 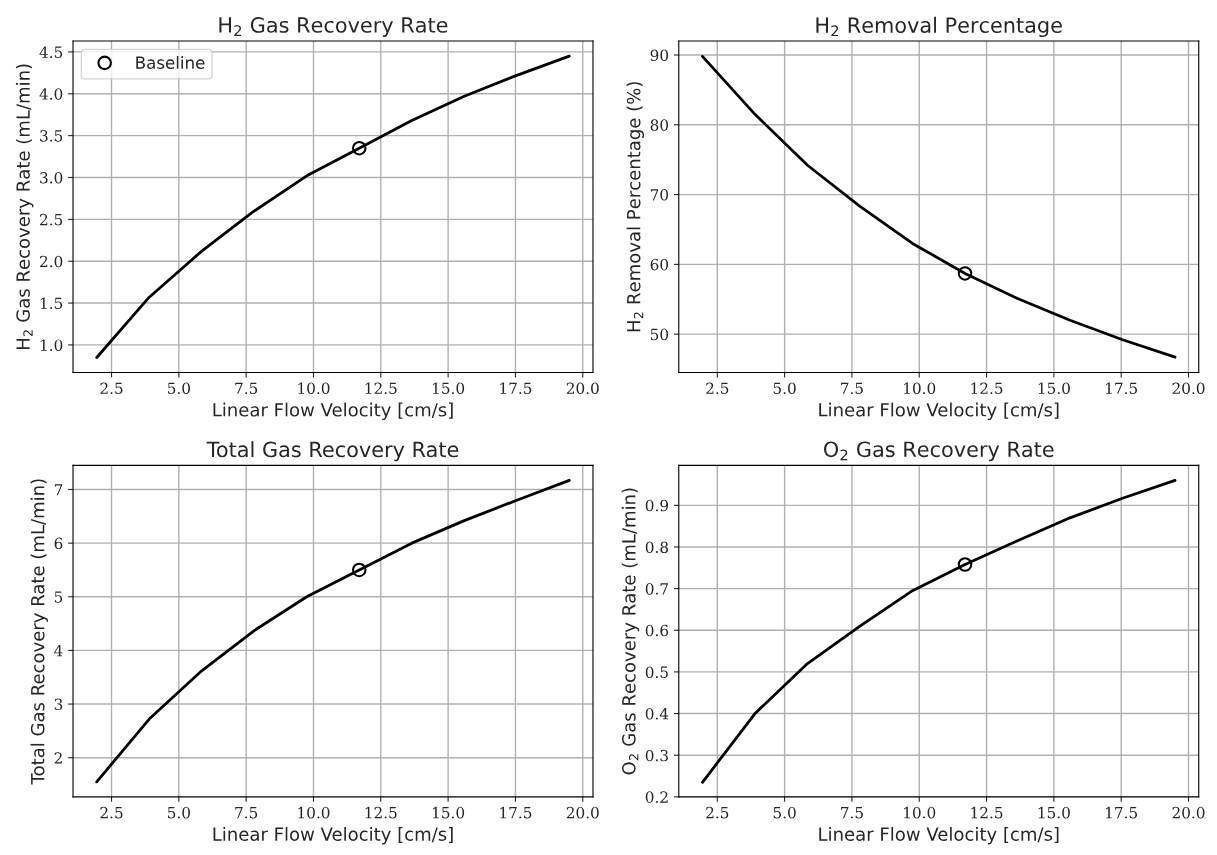 What do you see at coordinates (51, 52) in the screenshot?
I see `y-tick-label: 4.5` at bounding box center [51, 52].